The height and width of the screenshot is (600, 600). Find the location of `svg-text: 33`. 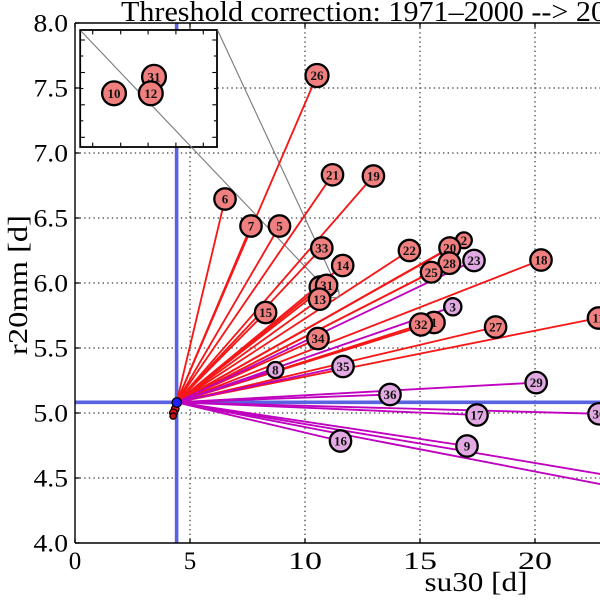

svg-text: 33 is located at coordinates (322, 248).